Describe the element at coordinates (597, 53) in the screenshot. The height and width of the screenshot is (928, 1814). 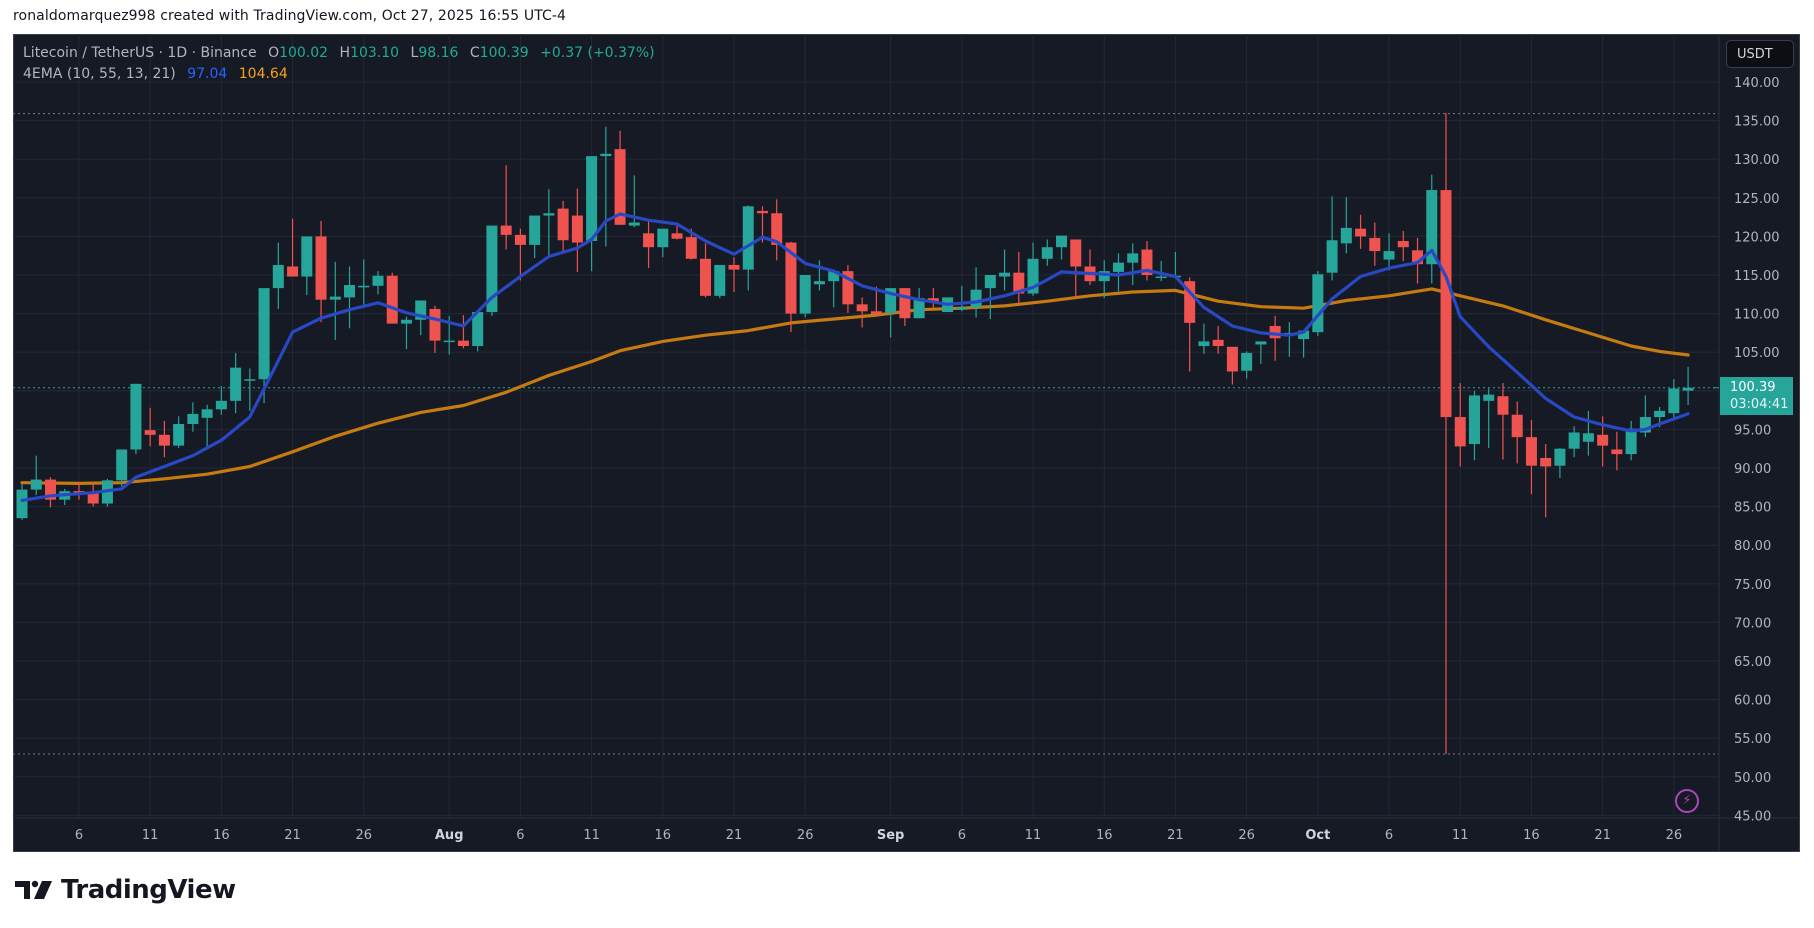
I see `change-value: +0.37 (+0.37%)` at that location.